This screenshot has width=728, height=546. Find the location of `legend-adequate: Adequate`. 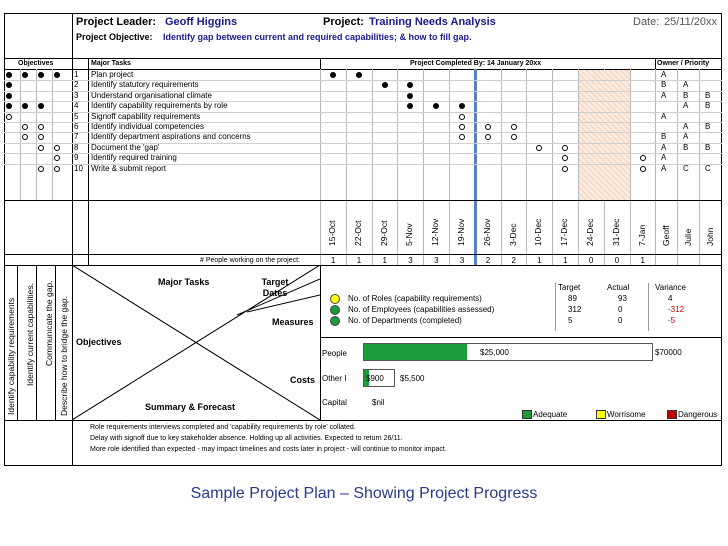

legend-adequate: Adequate is located at coordinates (550, 414).